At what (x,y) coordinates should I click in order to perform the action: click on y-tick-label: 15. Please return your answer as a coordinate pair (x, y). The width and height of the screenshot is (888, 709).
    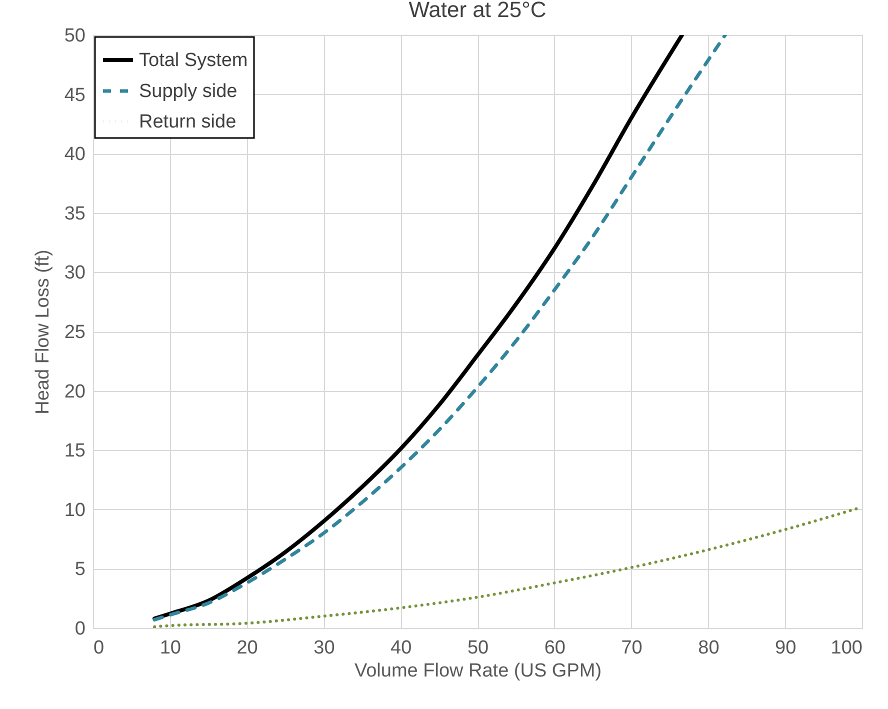
    Looking at the image, I should click on (75, 451).